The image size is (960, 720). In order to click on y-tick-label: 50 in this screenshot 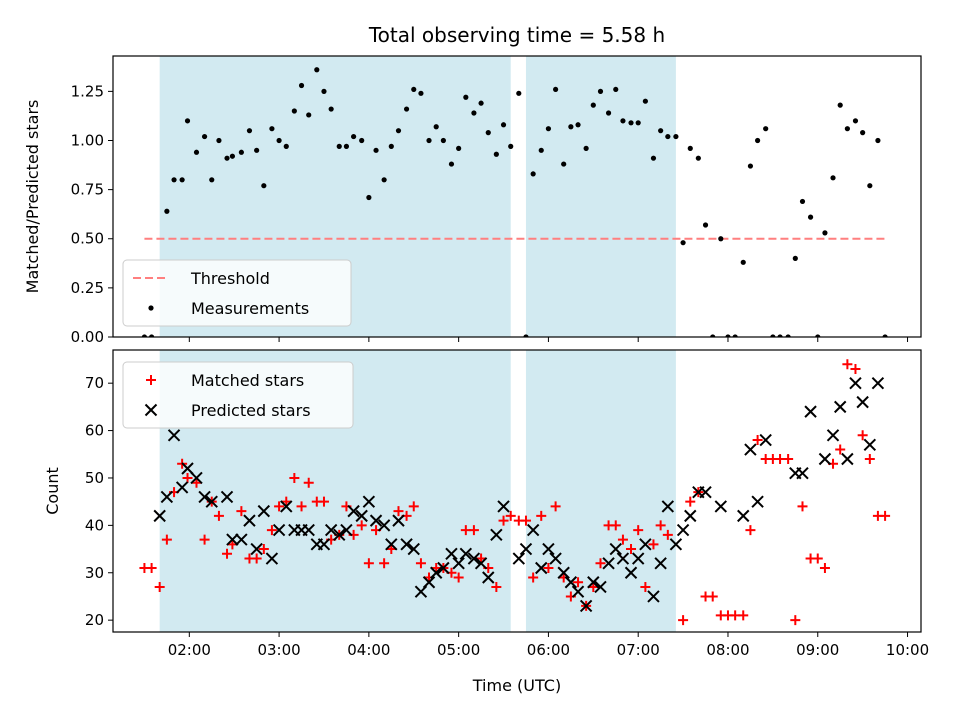, I will do `click(94, 478)`.